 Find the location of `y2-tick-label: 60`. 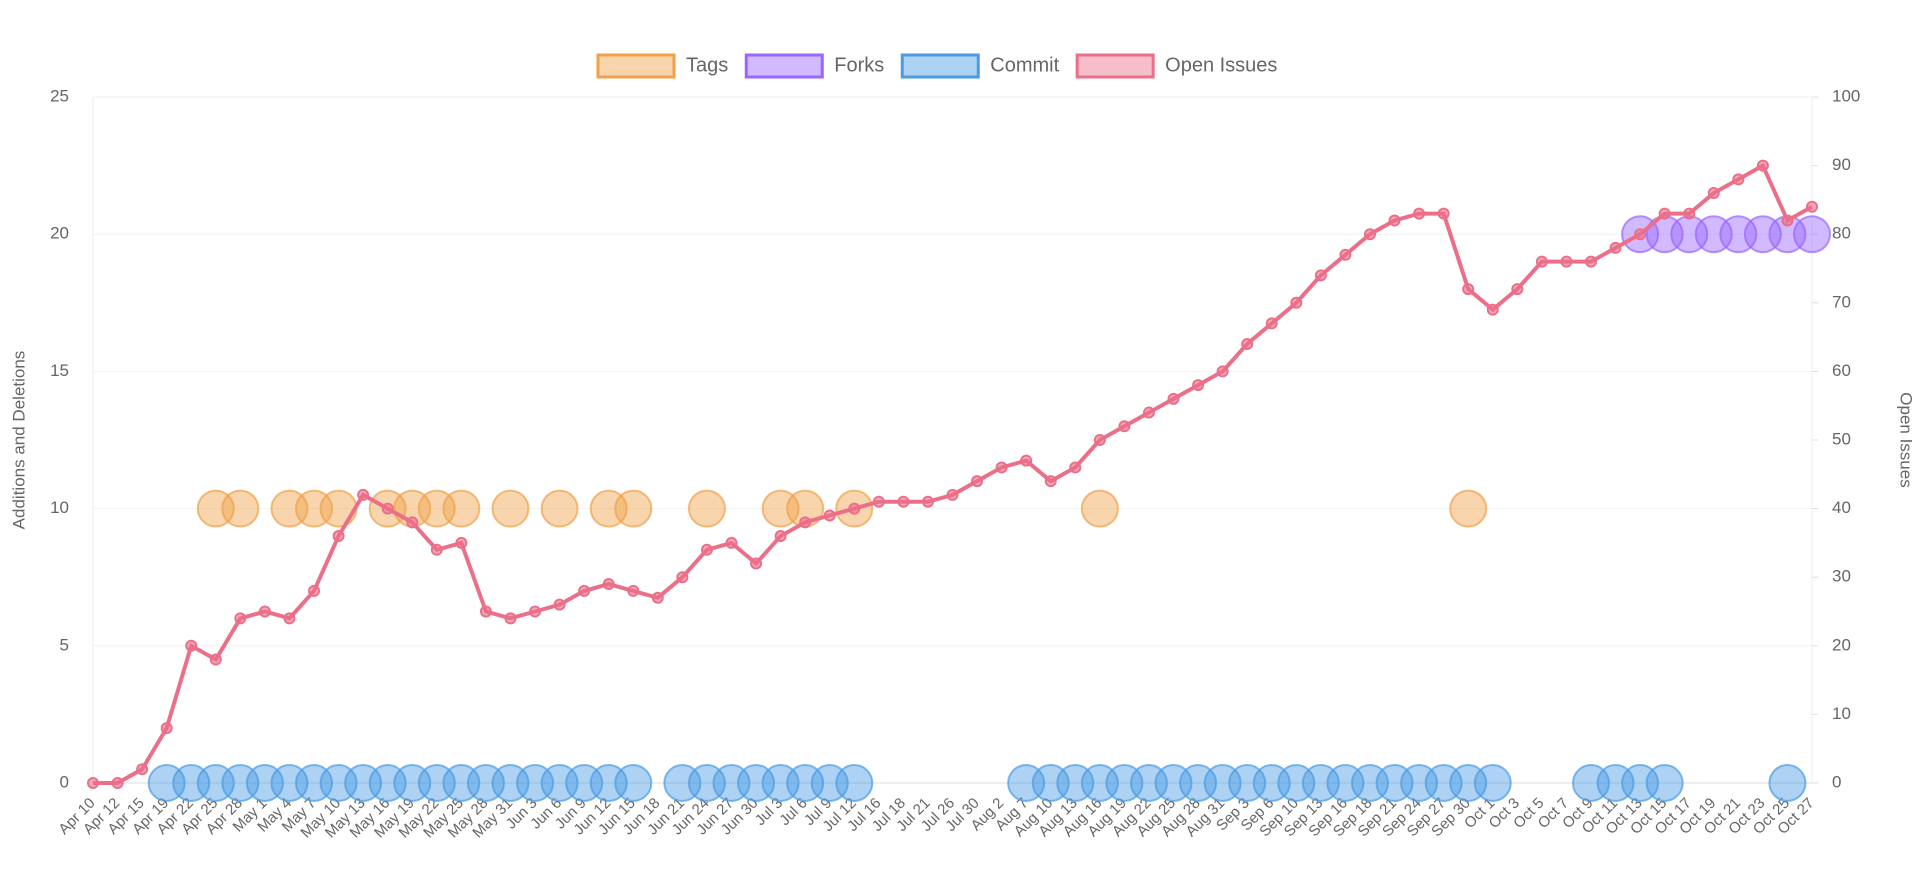

y2-tick-label: 60 is located at coordinates (1841, 370).